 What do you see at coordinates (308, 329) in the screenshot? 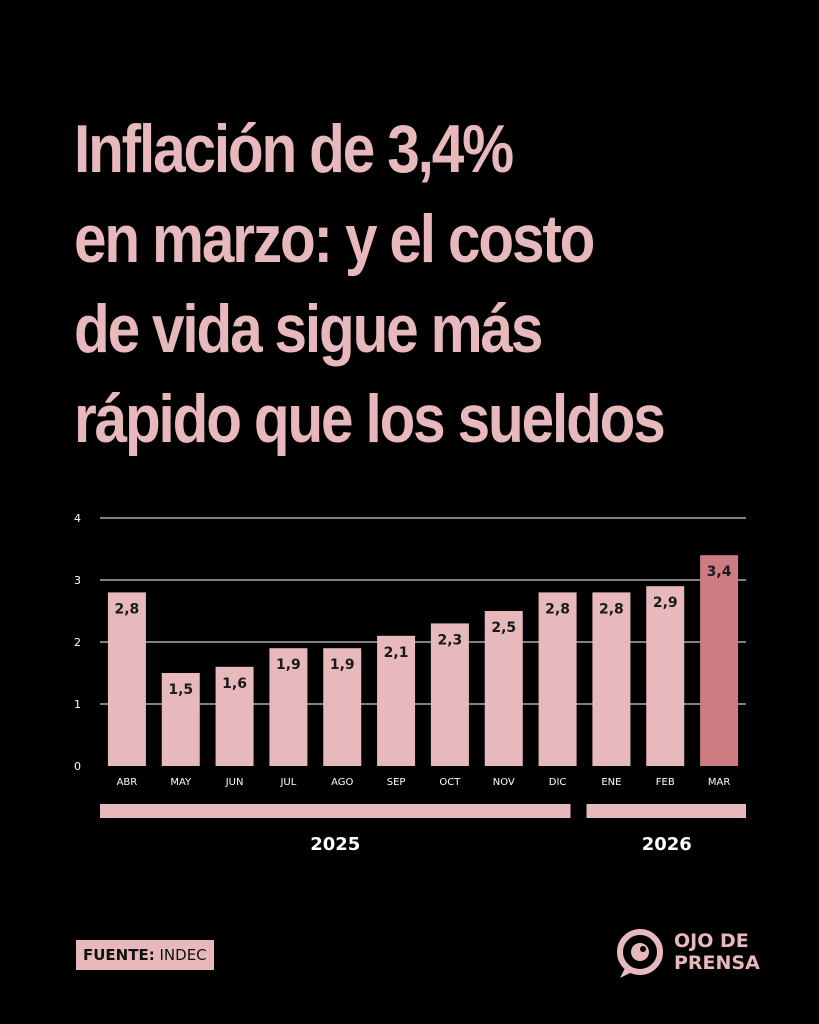
I see `headline-line: de vida sigue más` at bounding box center [308, 329].